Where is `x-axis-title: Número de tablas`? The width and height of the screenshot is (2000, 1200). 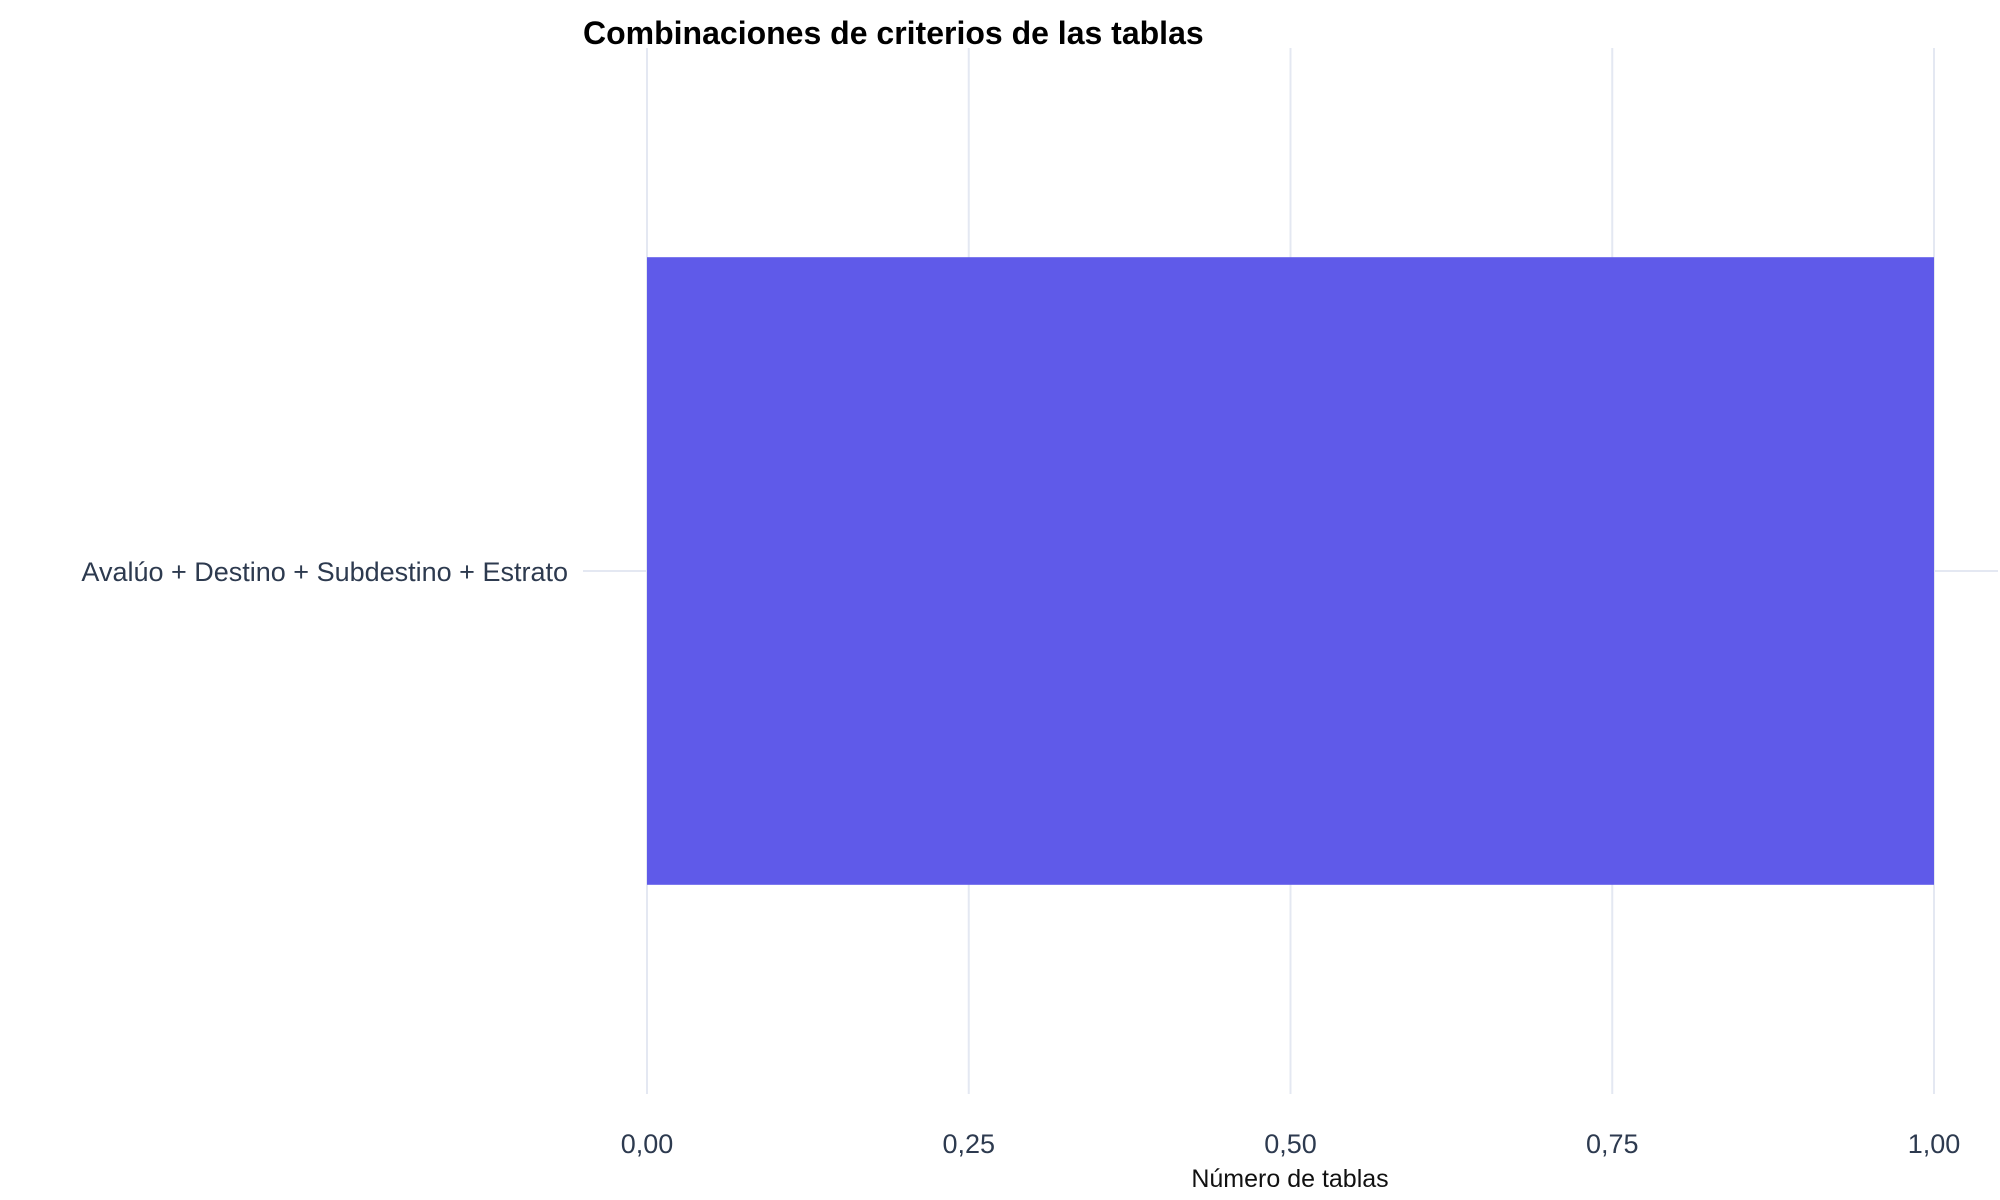
x-axis-title: Número de tablas is located at coordinates (1289, 1179).